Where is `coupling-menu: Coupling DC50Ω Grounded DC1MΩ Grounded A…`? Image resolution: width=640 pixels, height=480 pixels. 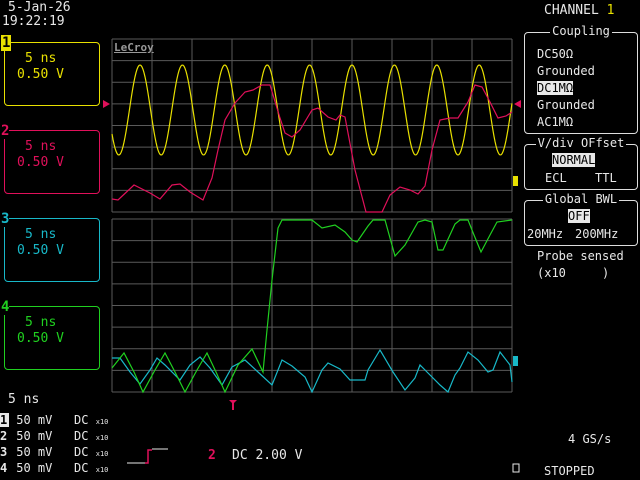
coupling-menu: Coupling DC50Ω Grounded DC1MΩ Grounded A… is located at coordinates (581, 79).